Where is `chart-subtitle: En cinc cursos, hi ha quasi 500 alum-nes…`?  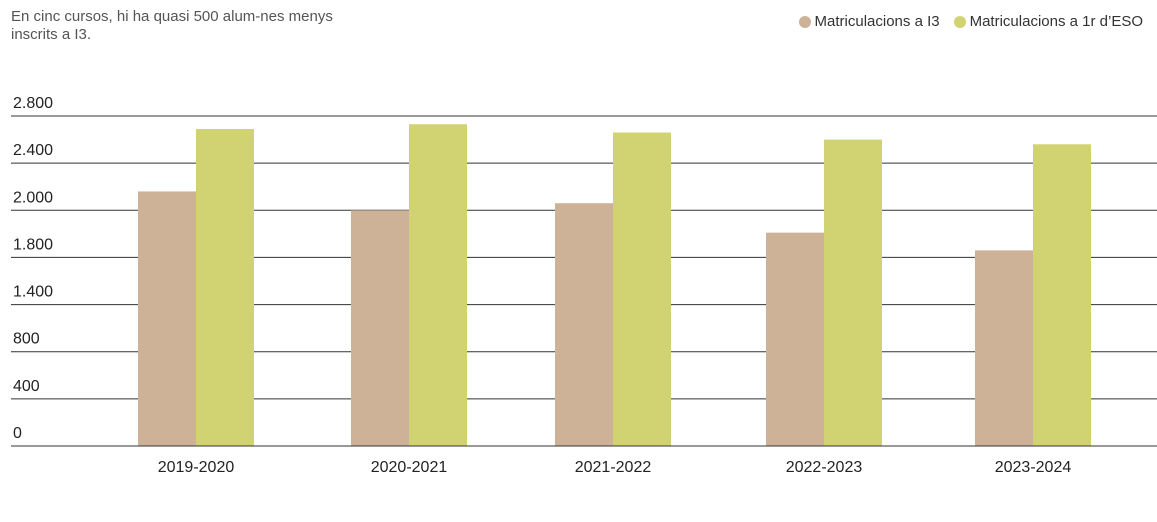 chart-subtitle: En cinc cursos, hi ha quasi 500 alum-nes… is located at coordinates (172, 25).